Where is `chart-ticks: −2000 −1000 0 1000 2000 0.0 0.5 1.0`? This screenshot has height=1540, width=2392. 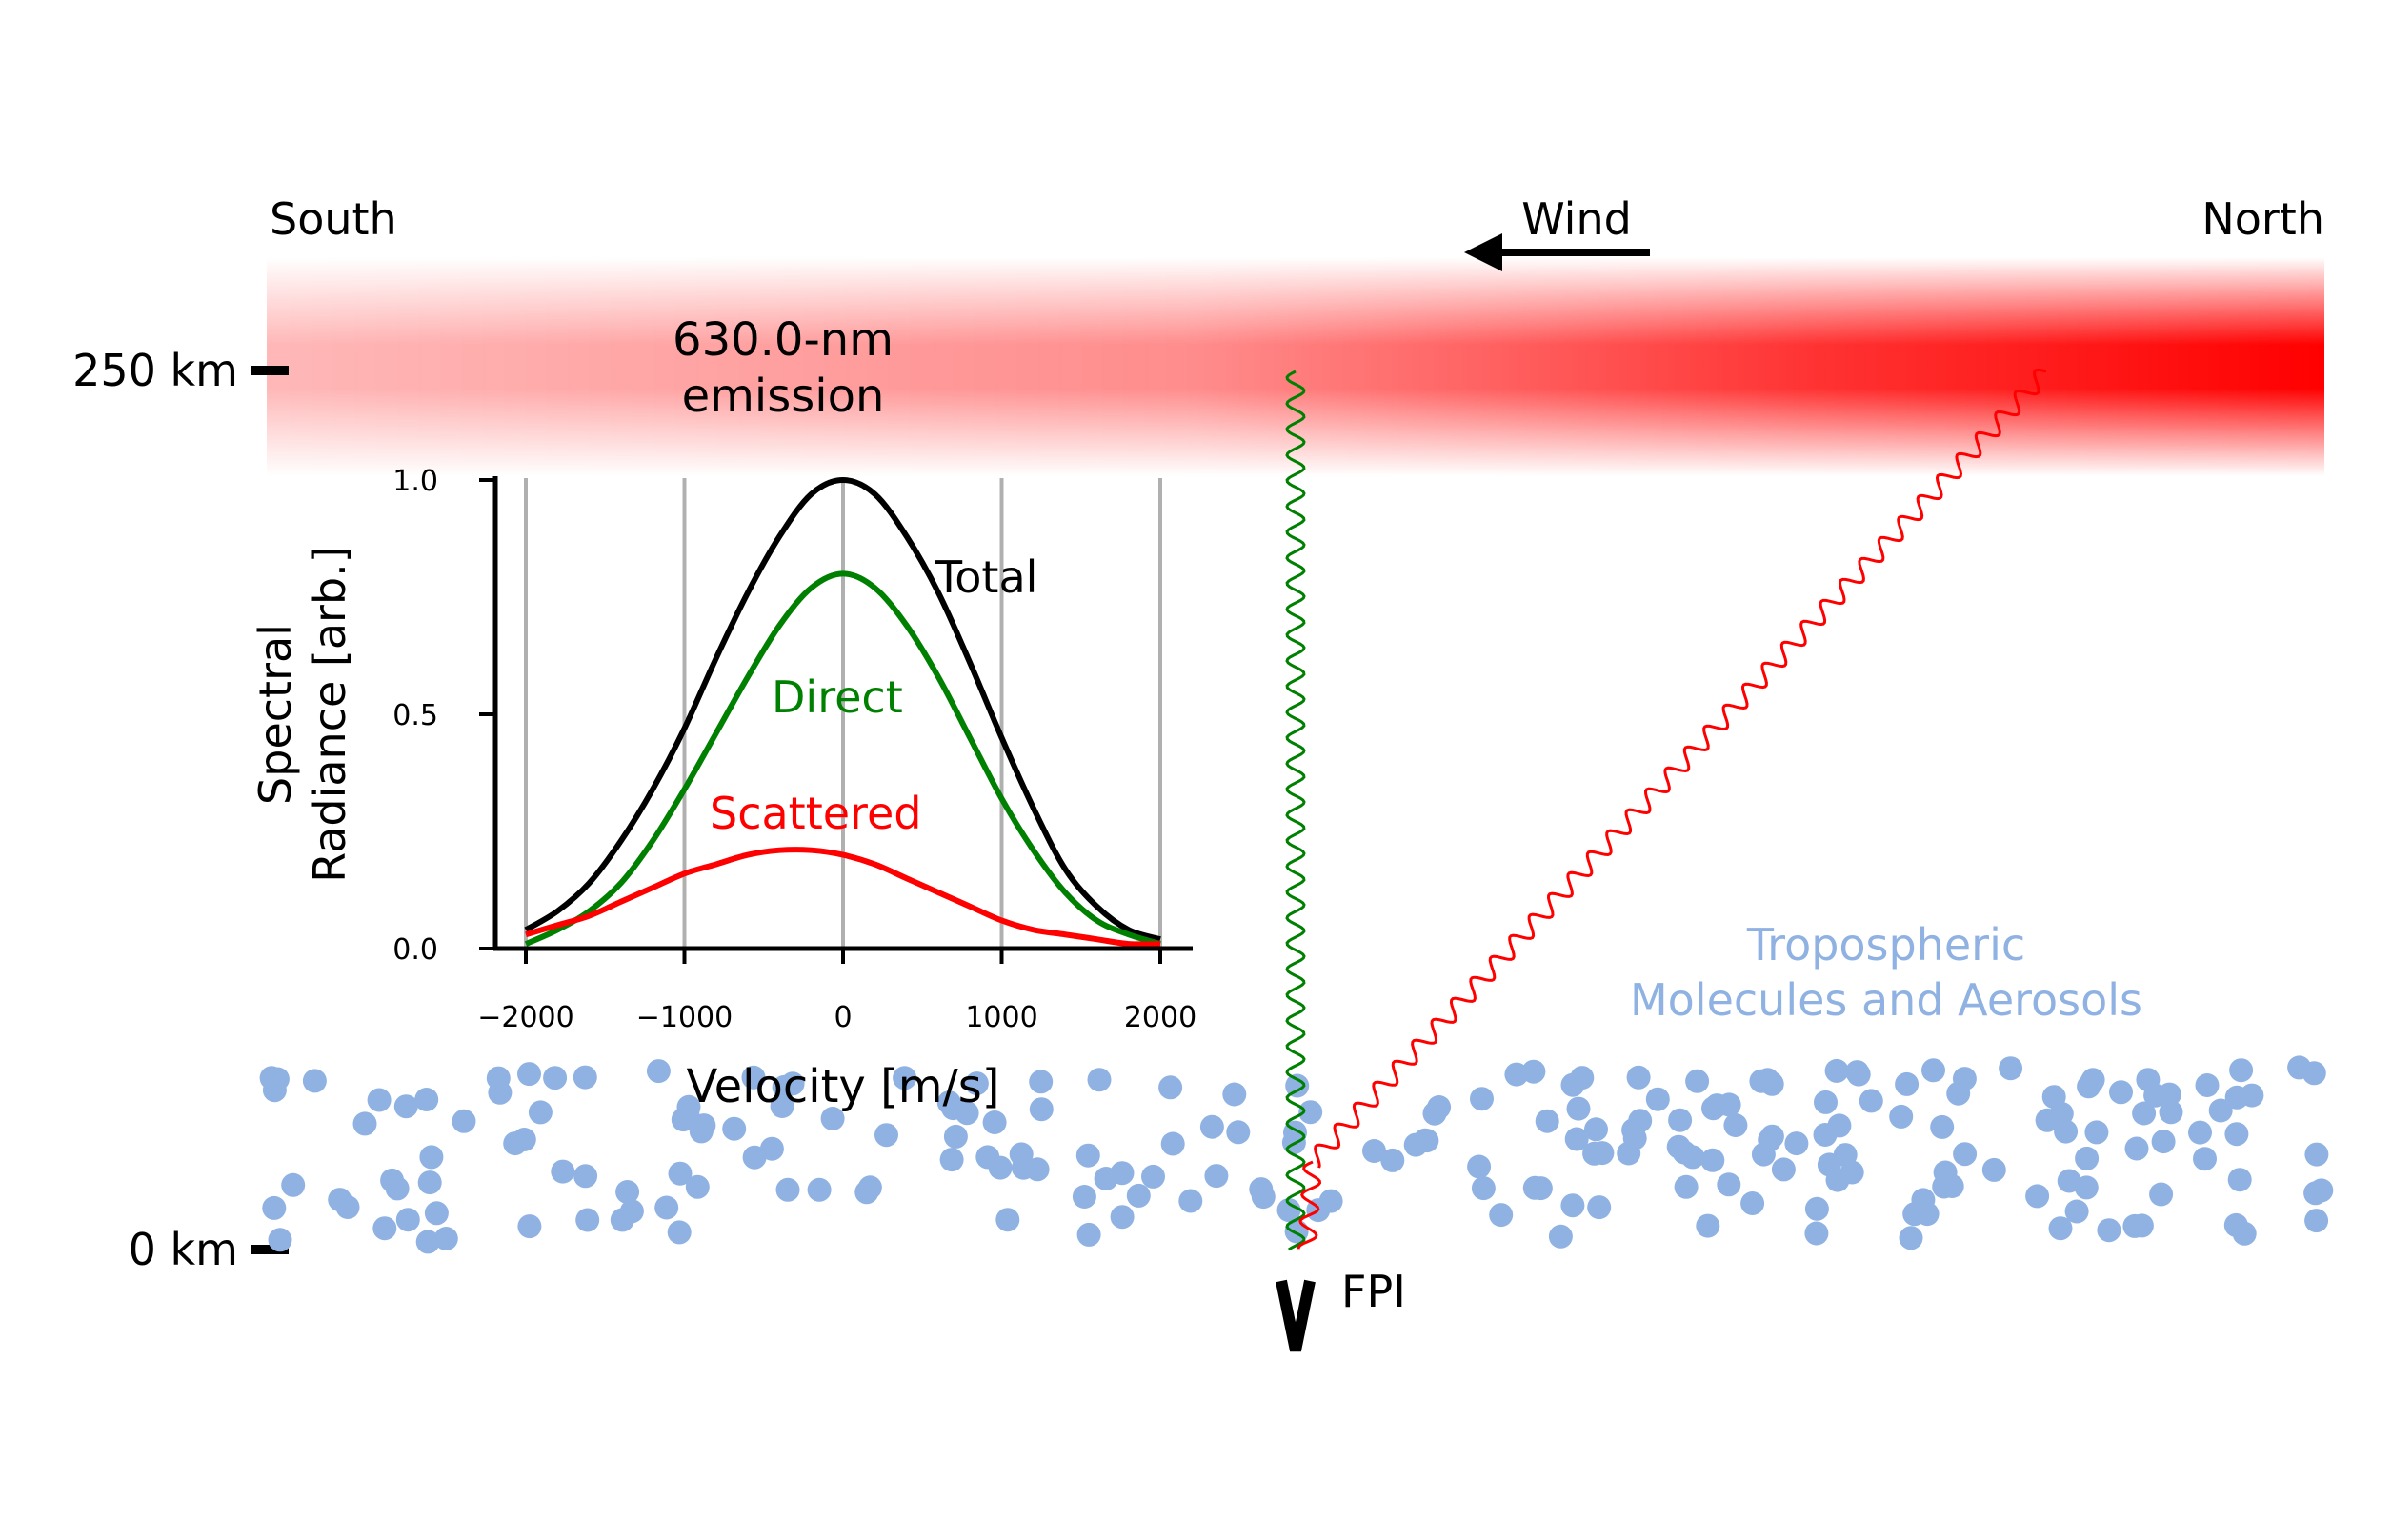 chart-ticks: −2000 −1000 0 1000 2000 0.0 0.5 1.0 is located at coordinates (794, 749).